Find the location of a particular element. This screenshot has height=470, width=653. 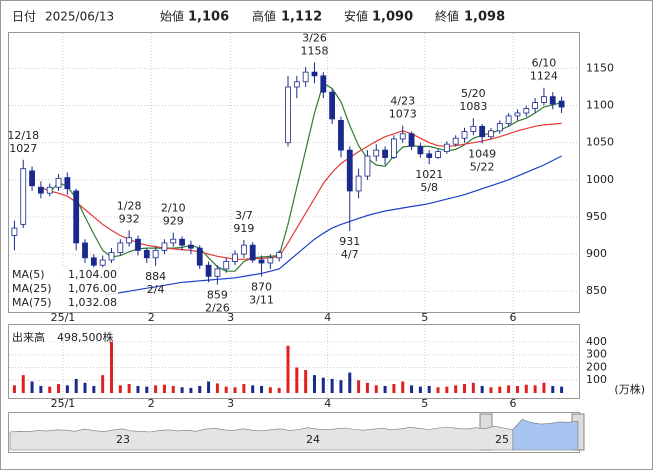

annotation-date: 2/10 is located at coordinates (173, 208).